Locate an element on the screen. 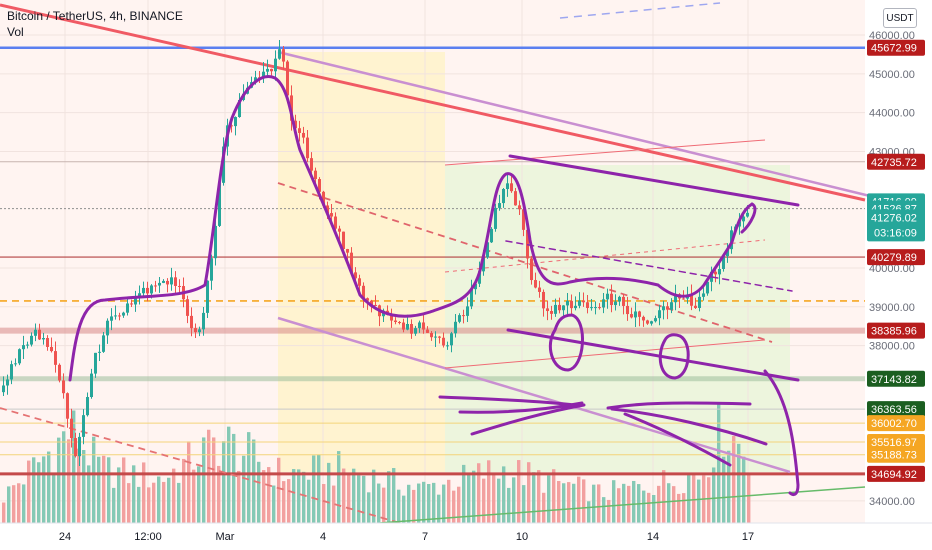 The image size is (932, 550). price-label: 35188.73 is located at coordinates (894, 456).